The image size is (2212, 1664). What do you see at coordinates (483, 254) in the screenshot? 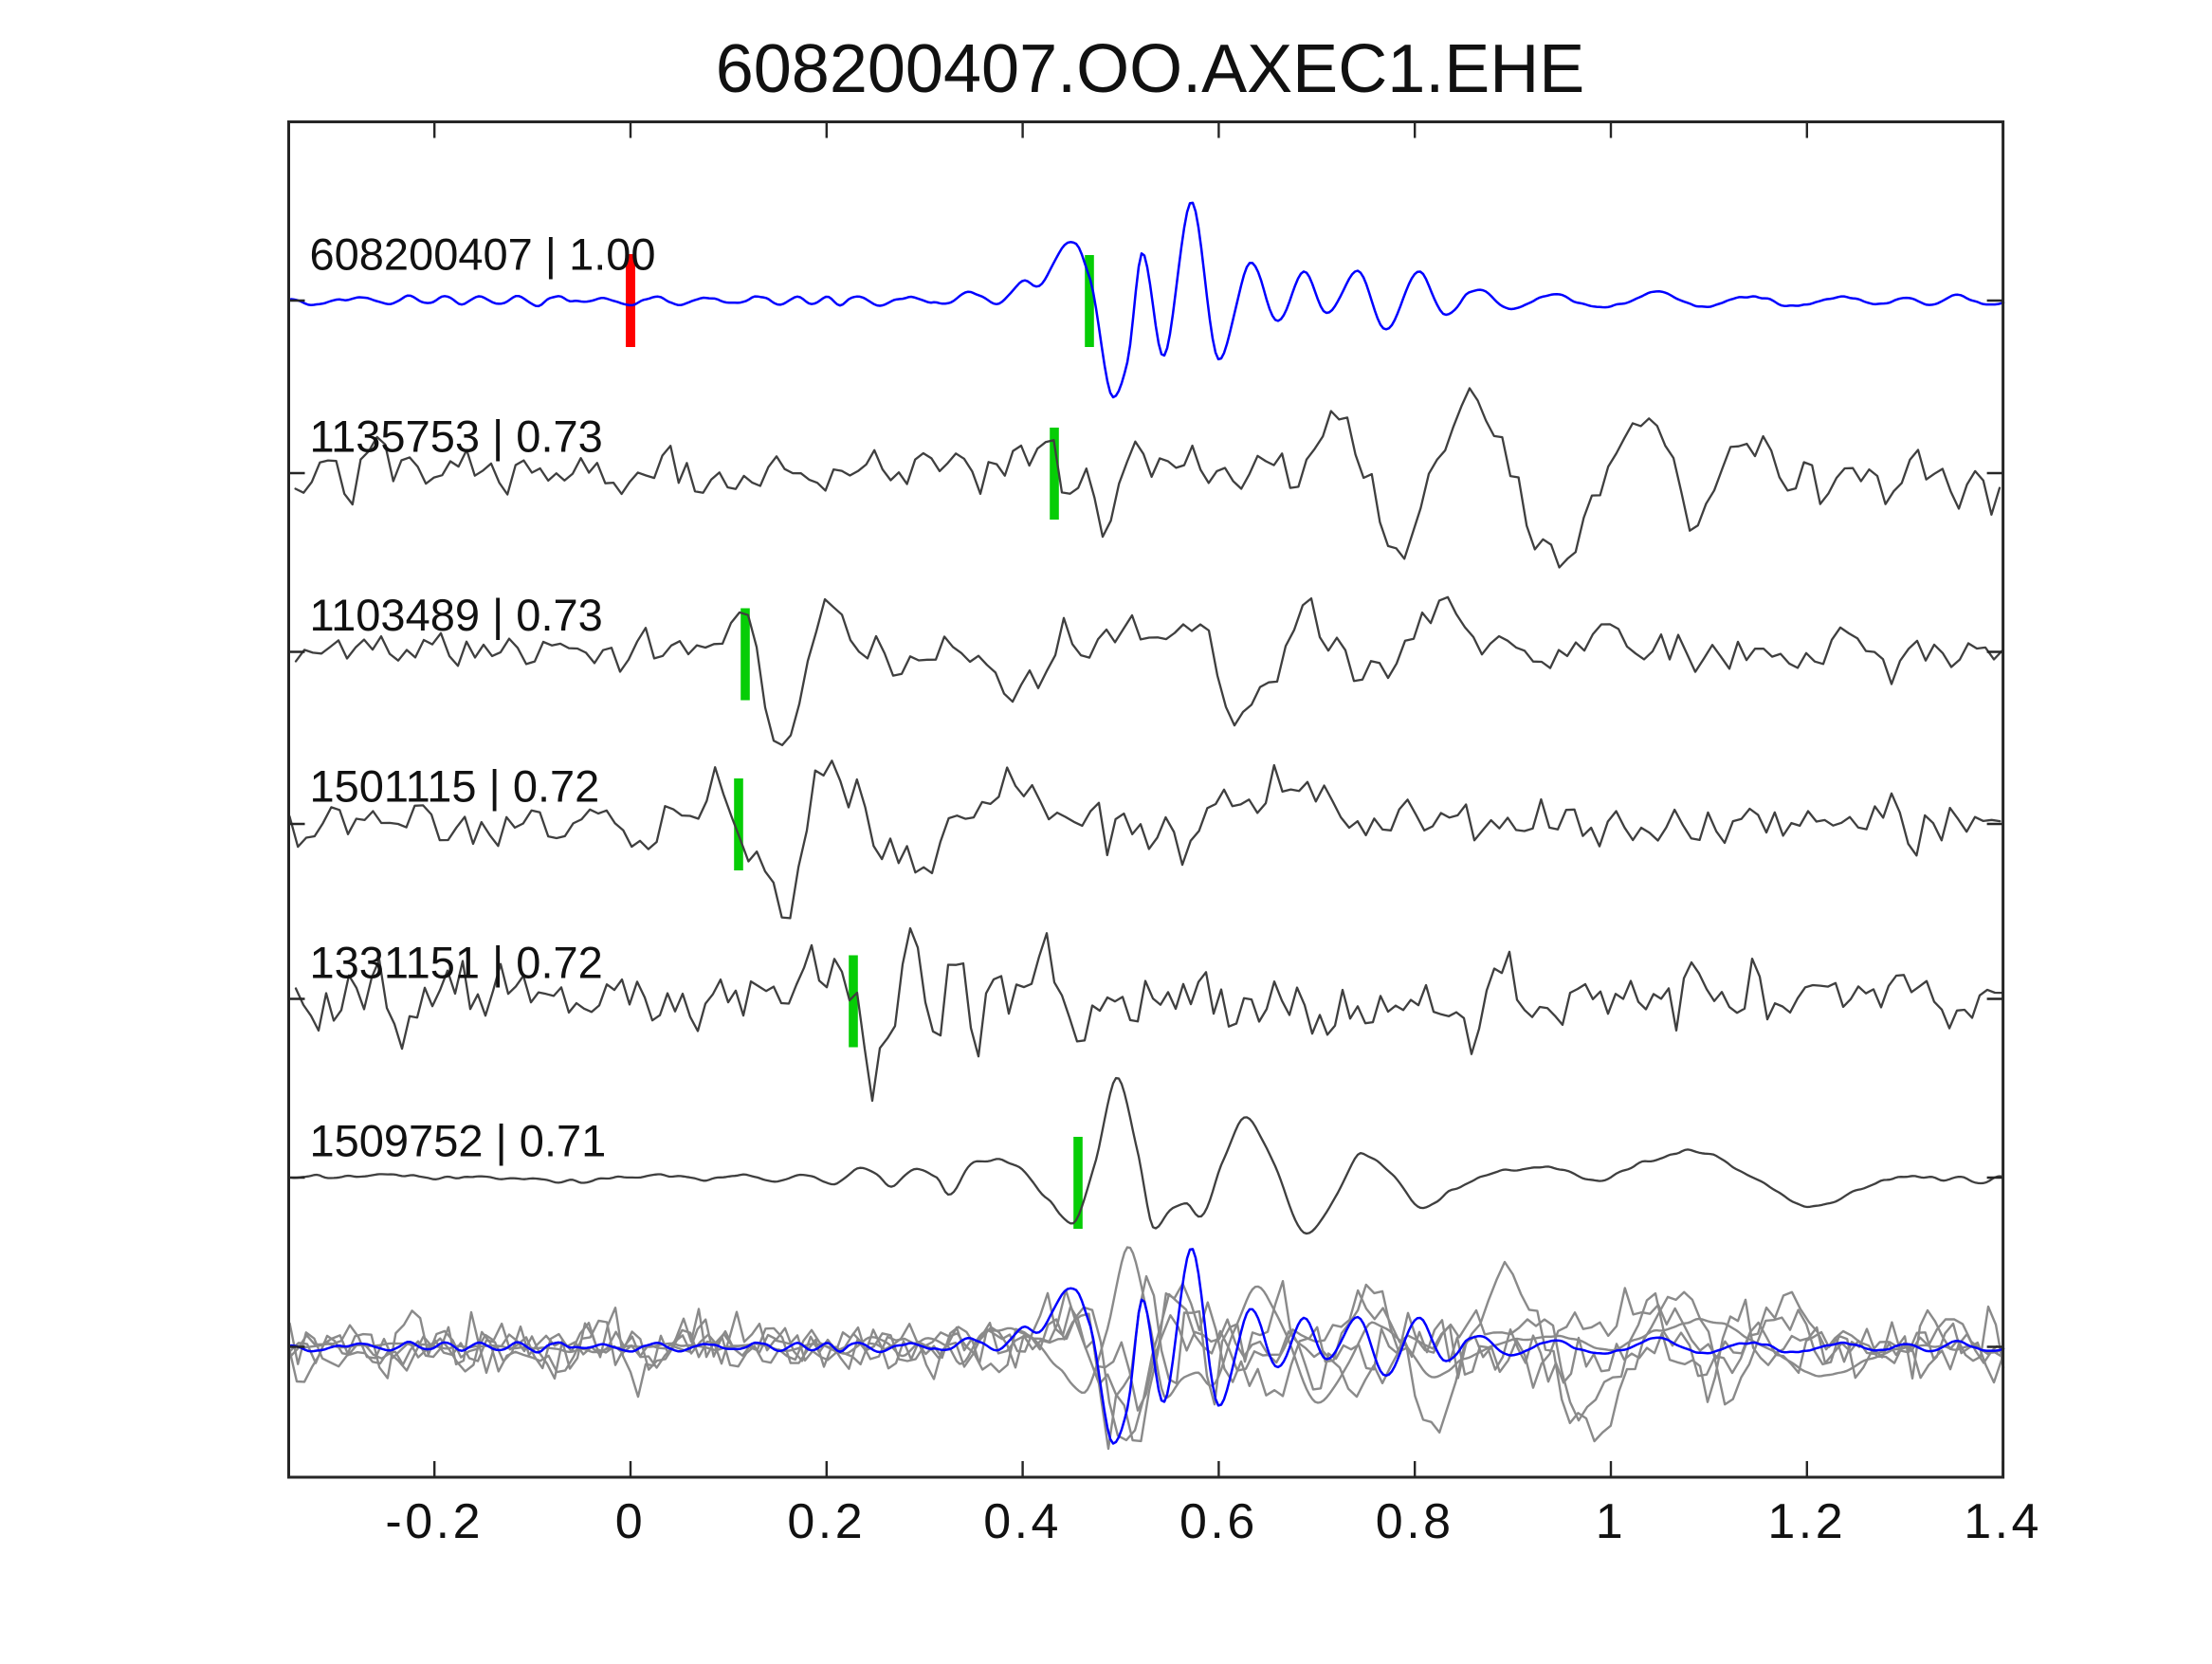
I see `svg-text: 608200407 | 1.00` at bounding box center [483, 254].